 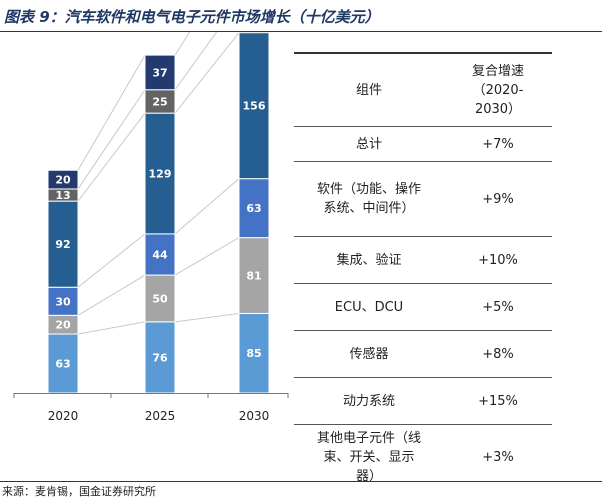 What do you see at coordinates (497, 90) in the screenshot?
I see `table-header-cagr: 复合增速（2020-2030）` at bounding box center [497, 90].